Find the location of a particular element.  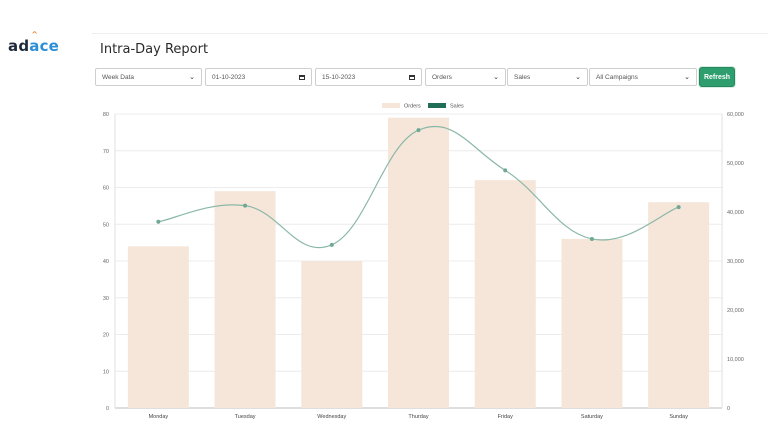

legend-label-orders: Orders is located at coordinates (412, 107).